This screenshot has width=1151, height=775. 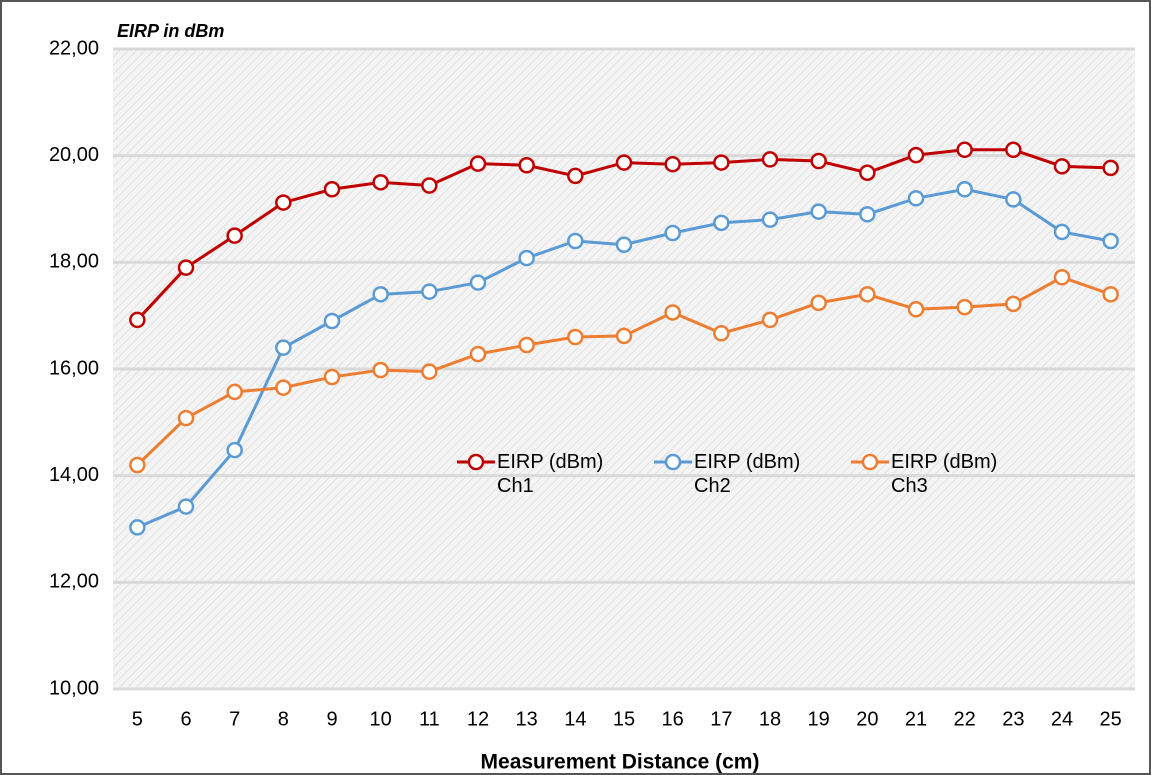 I want to click on legend-item: EIRP (dBm) Ch3, so click(x=947, y=474).